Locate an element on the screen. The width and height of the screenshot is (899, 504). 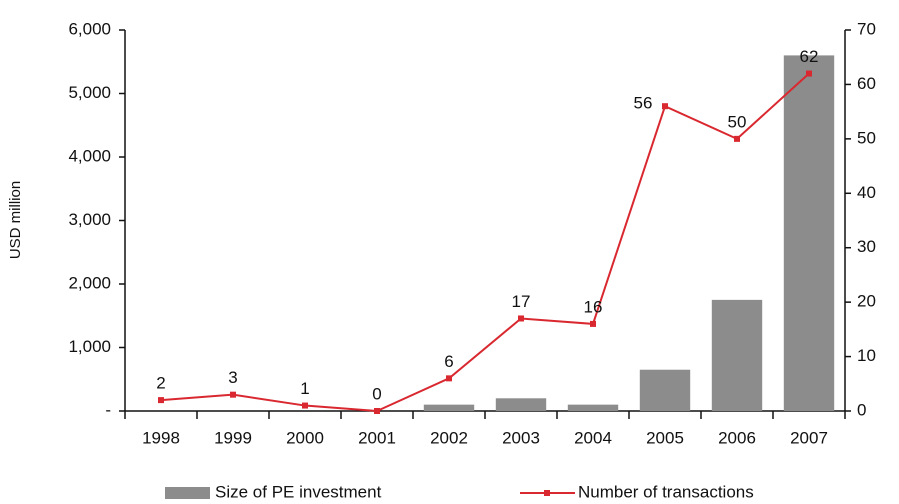
data-label: 6 is located at coordinates (448, 361).